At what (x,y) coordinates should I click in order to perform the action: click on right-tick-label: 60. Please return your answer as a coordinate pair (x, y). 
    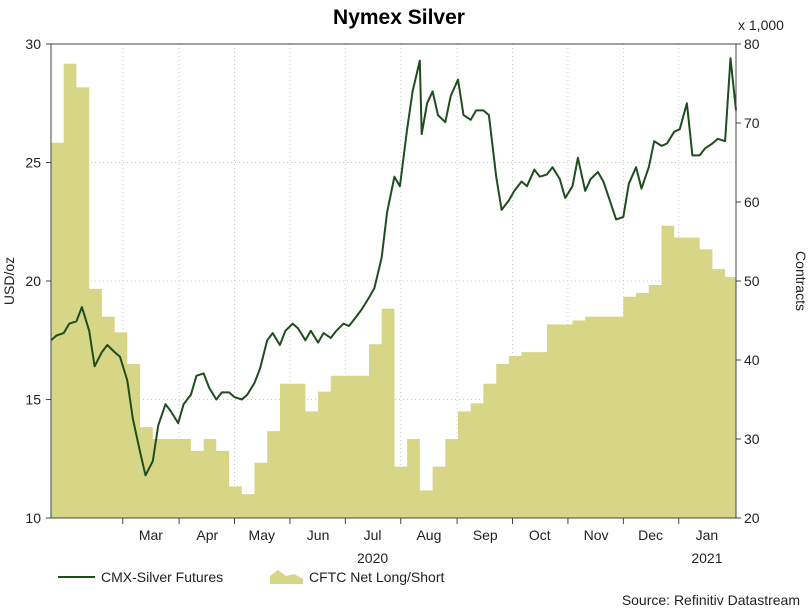
    Looking at the image, I should click on (752, 202).